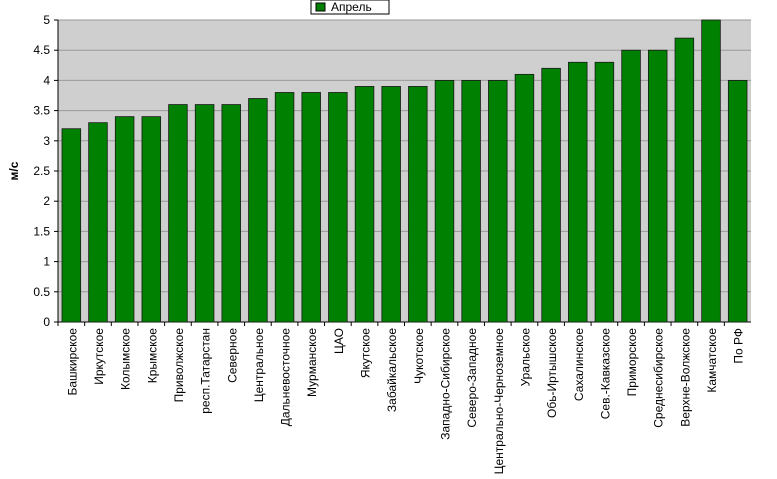 The image size is (777, 479). Describe the element at coordinates (41, 50) in the screenshot. I see `y-tick-label: 4.5` at that location.